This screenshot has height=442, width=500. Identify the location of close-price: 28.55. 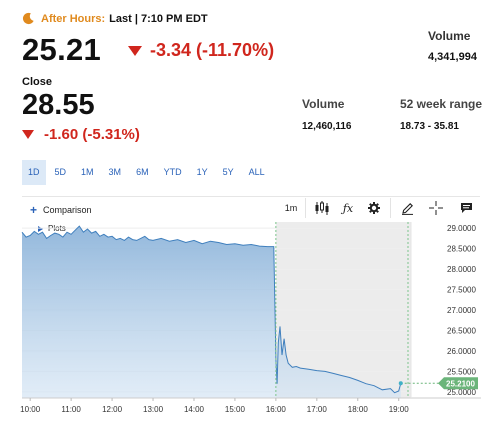
(58, 105).